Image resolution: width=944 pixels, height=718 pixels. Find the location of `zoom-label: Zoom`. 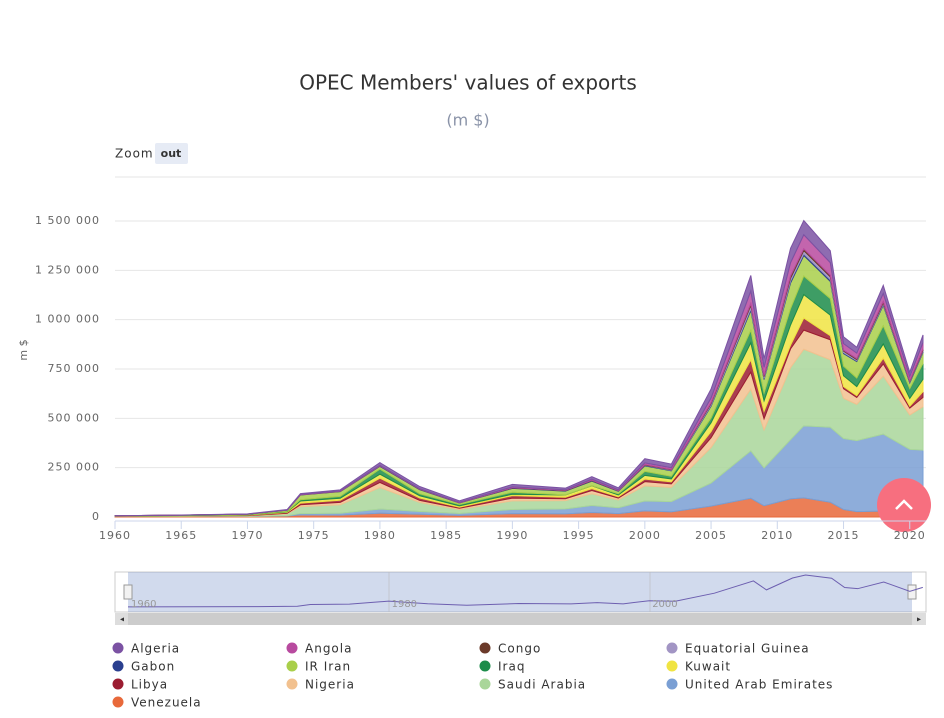

zoom-label: Zoom is located at coordinates (134, 154).